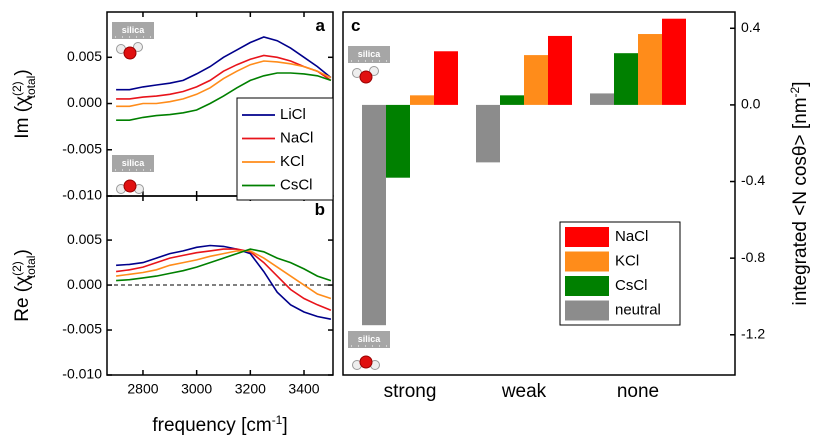 This screenshot has height=442, width=823. Describe the element at coordinates (320, 209) in the screenshot. I see `panel-label: b` at that location.